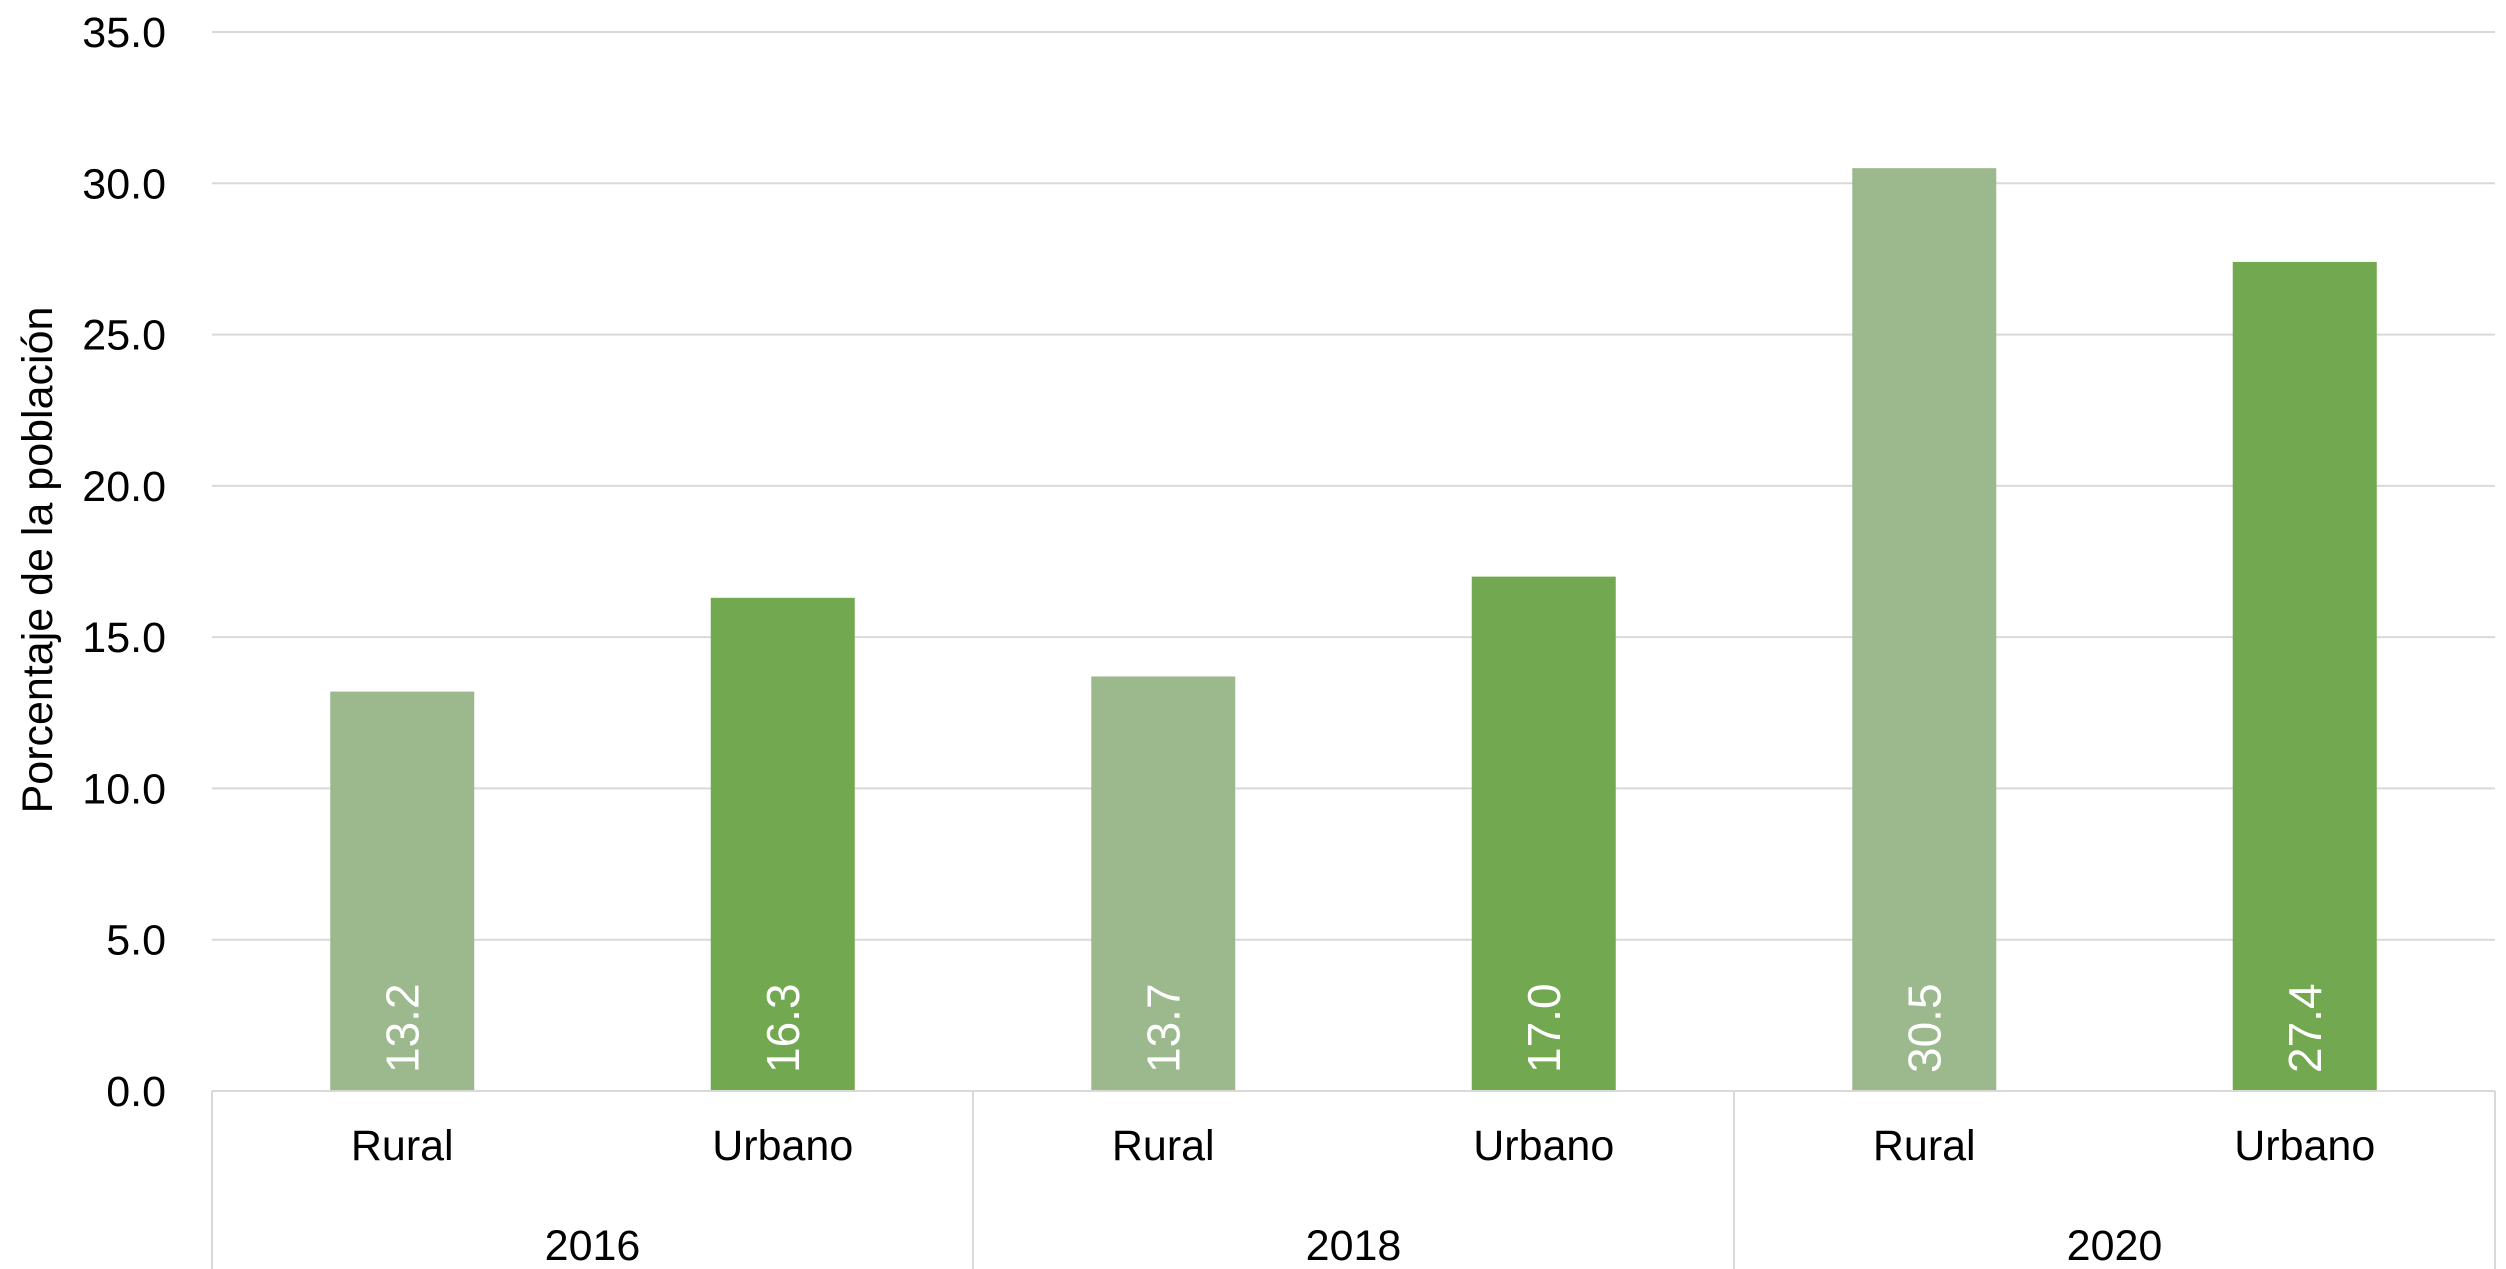 This screenshot has height=1269, width=2506. Describe the element at coordinates (593, 1245) in the screenshot. I see `x-group-label: 2016` at that location.